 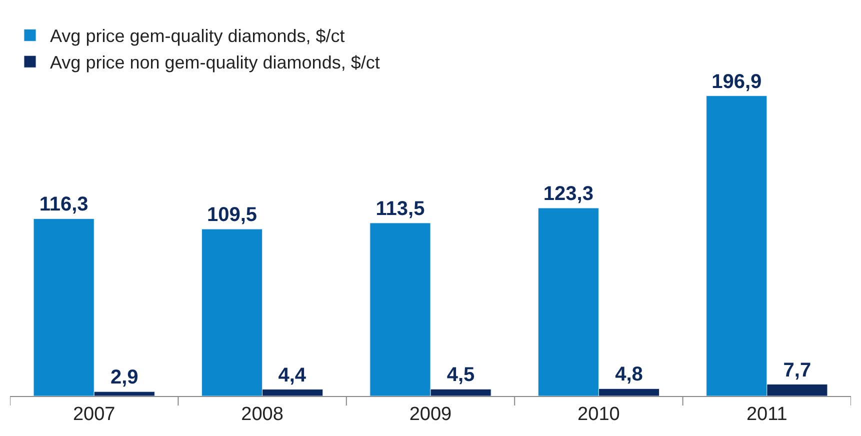 What do you see at coordinates (797, 370) in the screenshot?
I see `data-label: 7,7` at bounding box center [797, 370].